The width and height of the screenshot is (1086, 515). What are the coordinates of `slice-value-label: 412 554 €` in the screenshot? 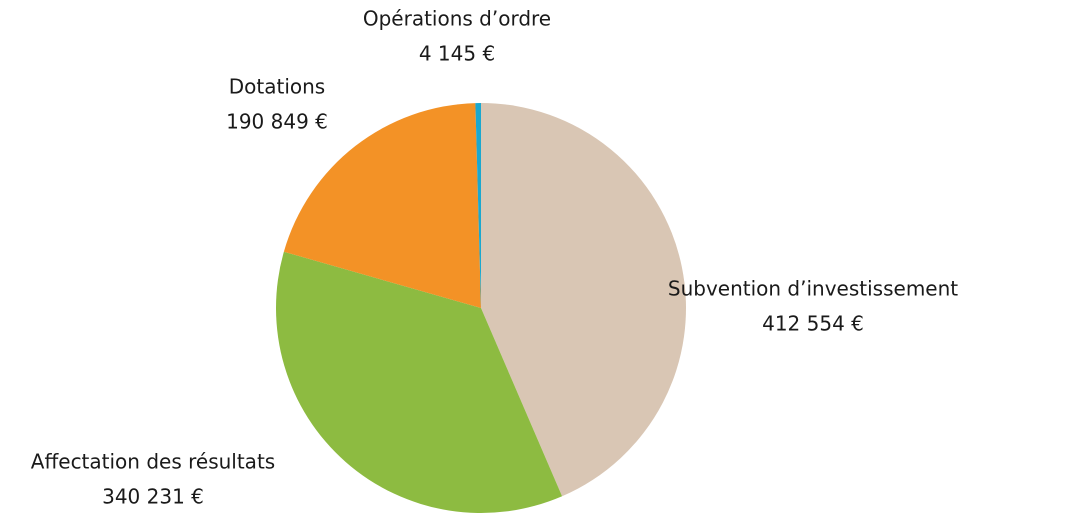 It's located at (813, 324).